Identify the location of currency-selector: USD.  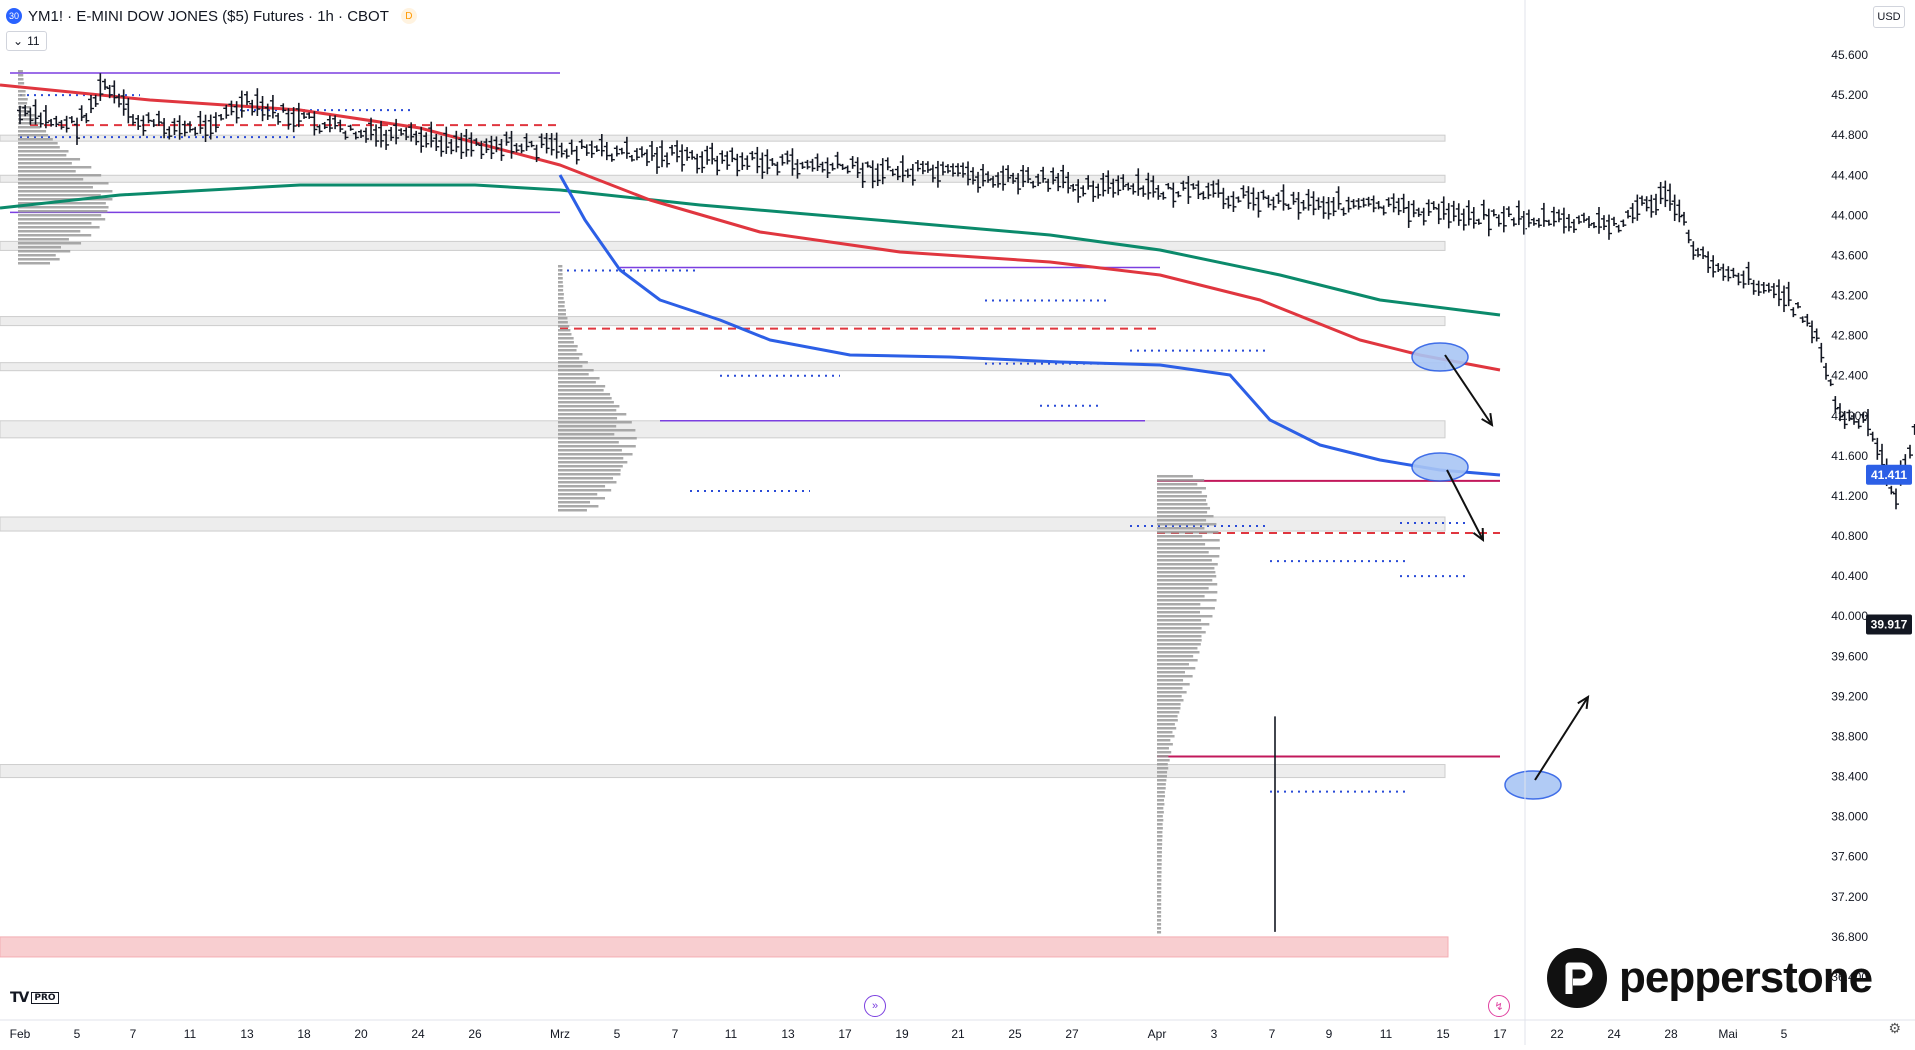
(1889, 17).